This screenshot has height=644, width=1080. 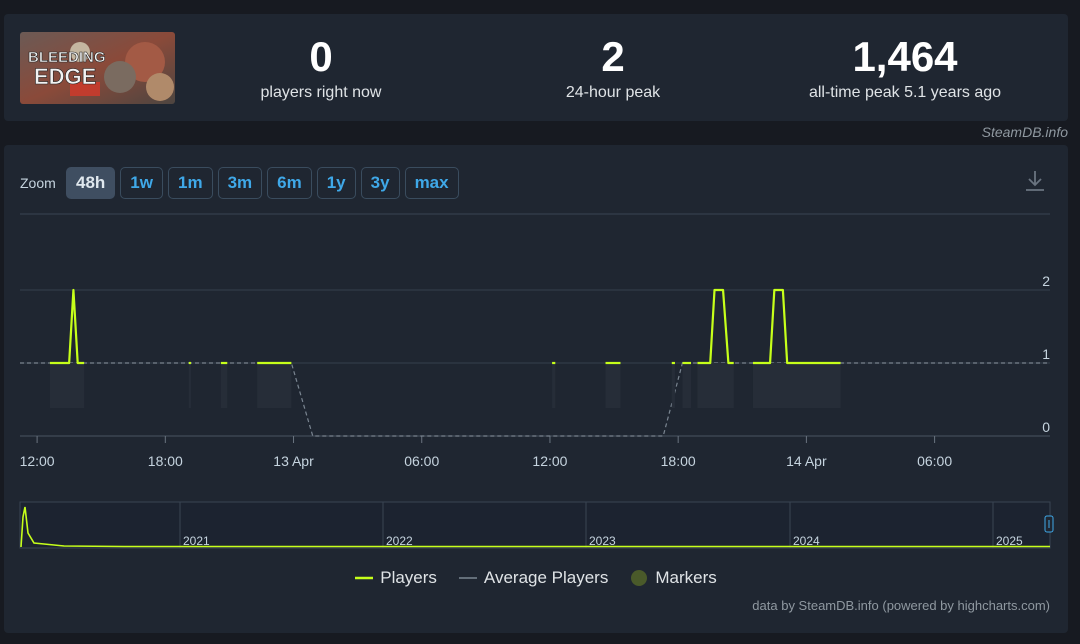 I want to click on zoom-button-1m: 1m, so click(x=190, y=183).